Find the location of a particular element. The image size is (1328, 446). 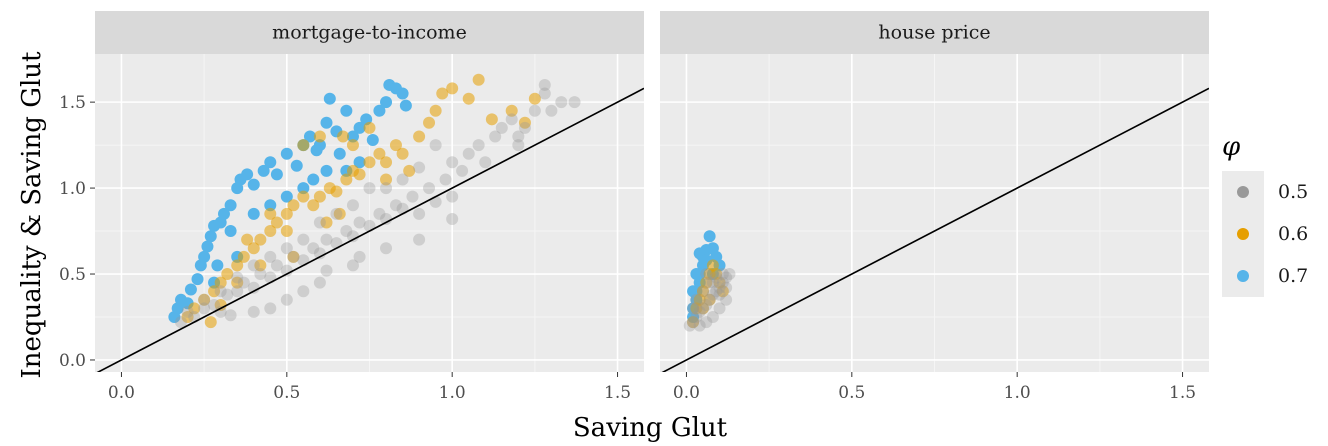

points-layer is located at coordinates (709, 281).